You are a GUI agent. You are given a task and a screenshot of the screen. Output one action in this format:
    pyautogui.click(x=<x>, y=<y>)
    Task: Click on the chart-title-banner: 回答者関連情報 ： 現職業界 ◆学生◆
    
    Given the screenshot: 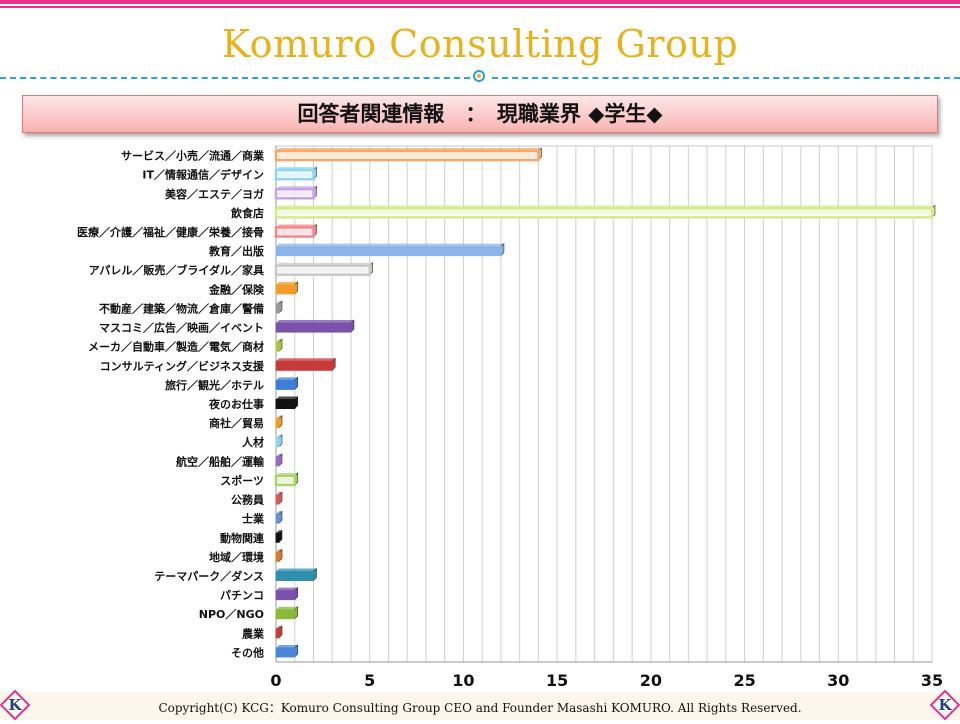 What is the action you would take?
    pyautogui.click(x=480, y=114)
    